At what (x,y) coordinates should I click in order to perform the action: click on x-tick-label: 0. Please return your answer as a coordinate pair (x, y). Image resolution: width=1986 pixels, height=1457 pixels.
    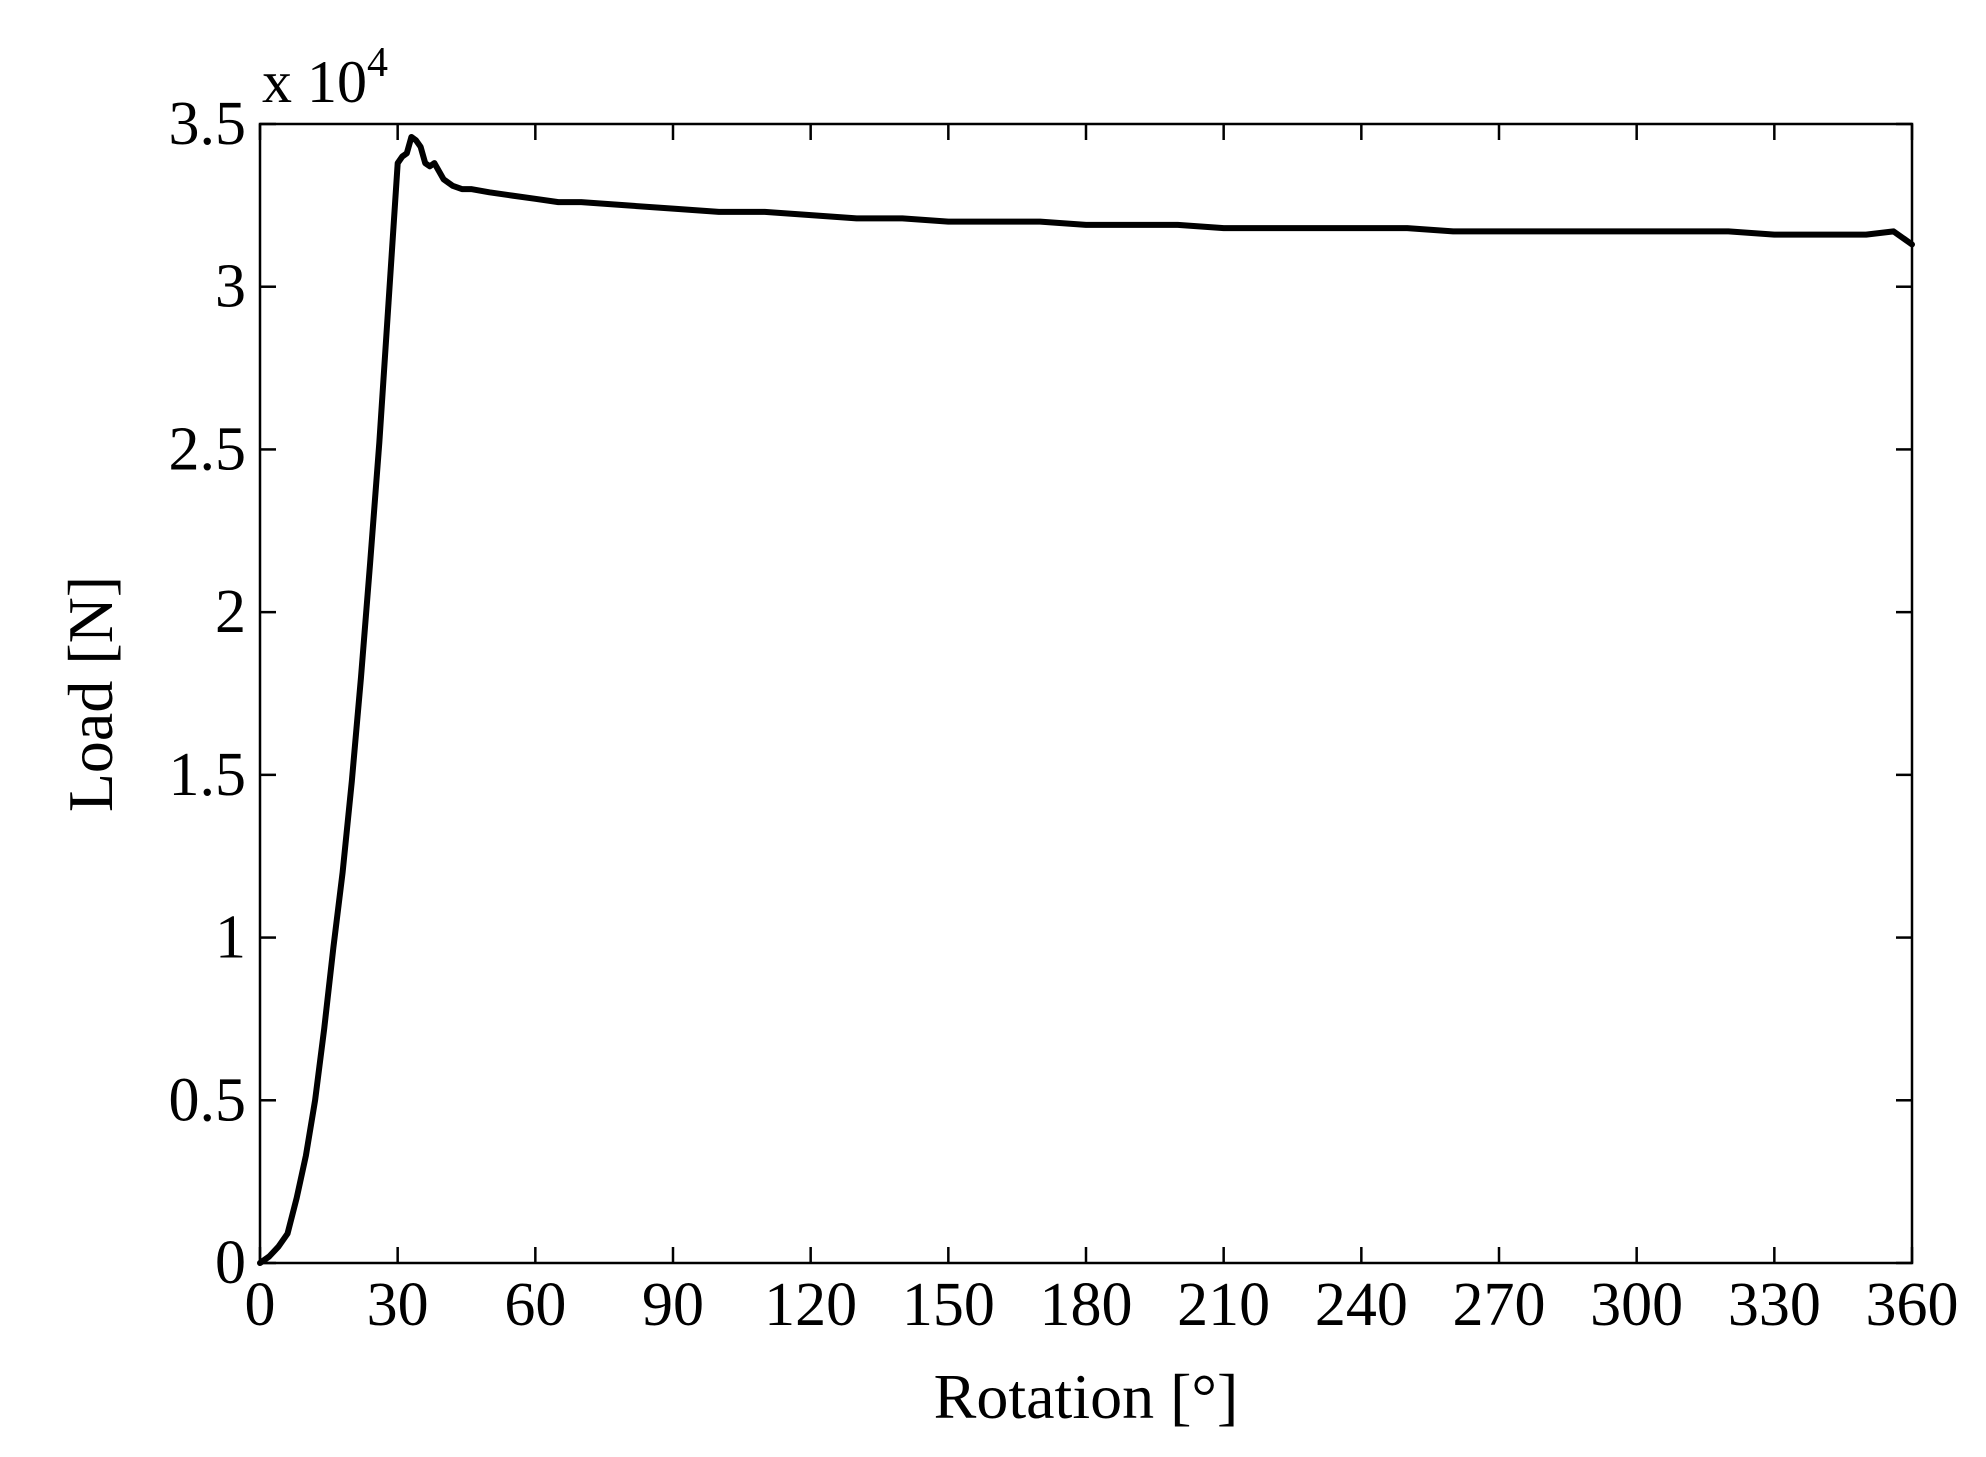
    Looking at the image, I should click on (260, 1305).